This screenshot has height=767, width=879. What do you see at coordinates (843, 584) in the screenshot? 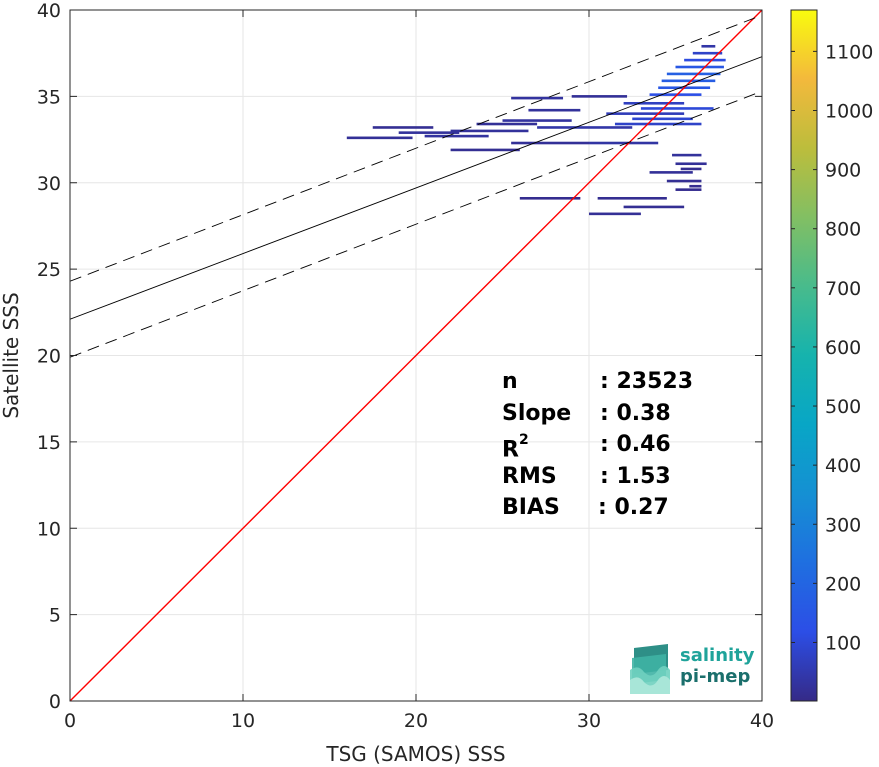
I see `colorbar-tick-label: 200` at bounding box center [843, 584].